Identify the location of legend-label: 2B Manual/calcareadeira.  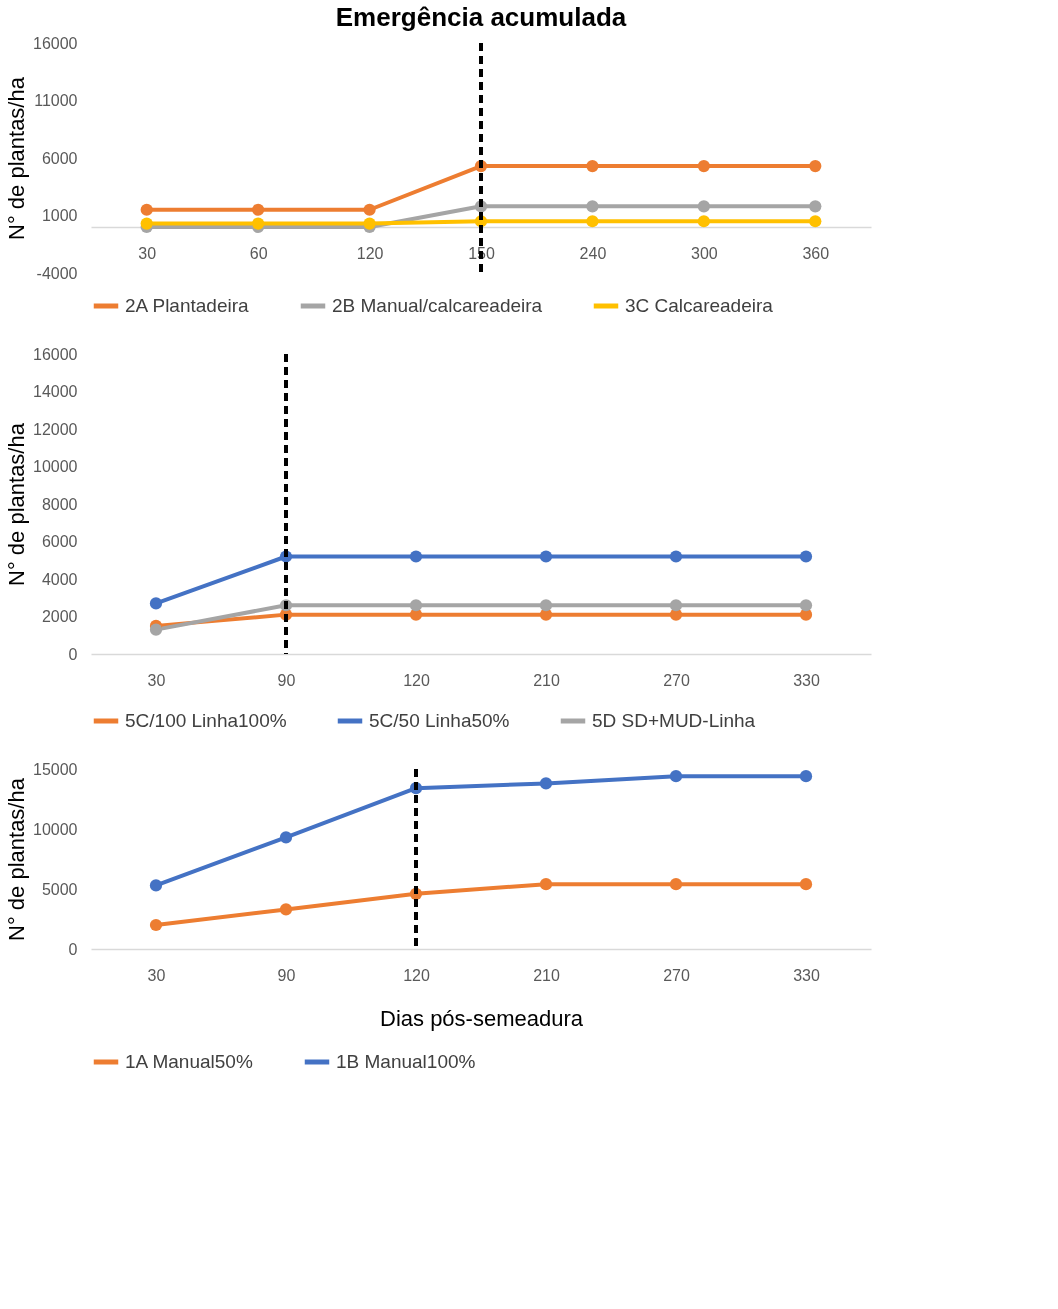
(437, 305).